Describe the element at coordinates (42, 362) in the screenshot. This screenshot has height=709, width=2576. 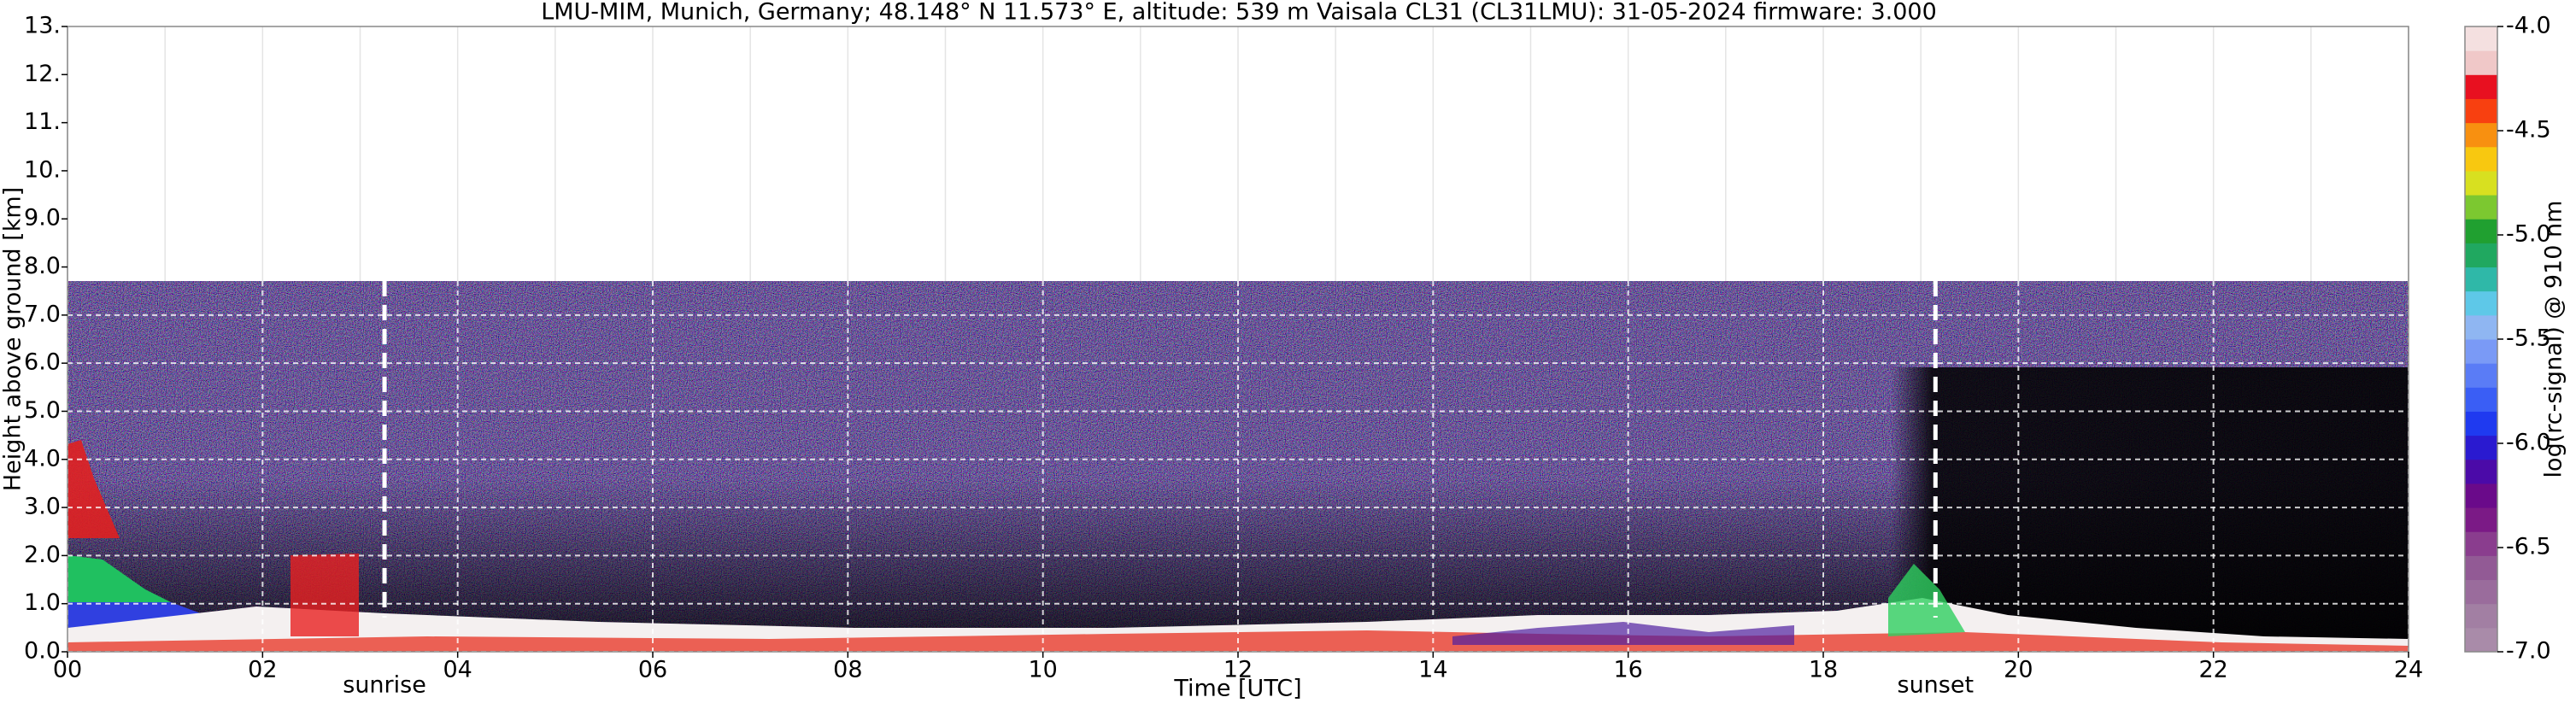
I see `y-tick-label: 6.0` at that location.